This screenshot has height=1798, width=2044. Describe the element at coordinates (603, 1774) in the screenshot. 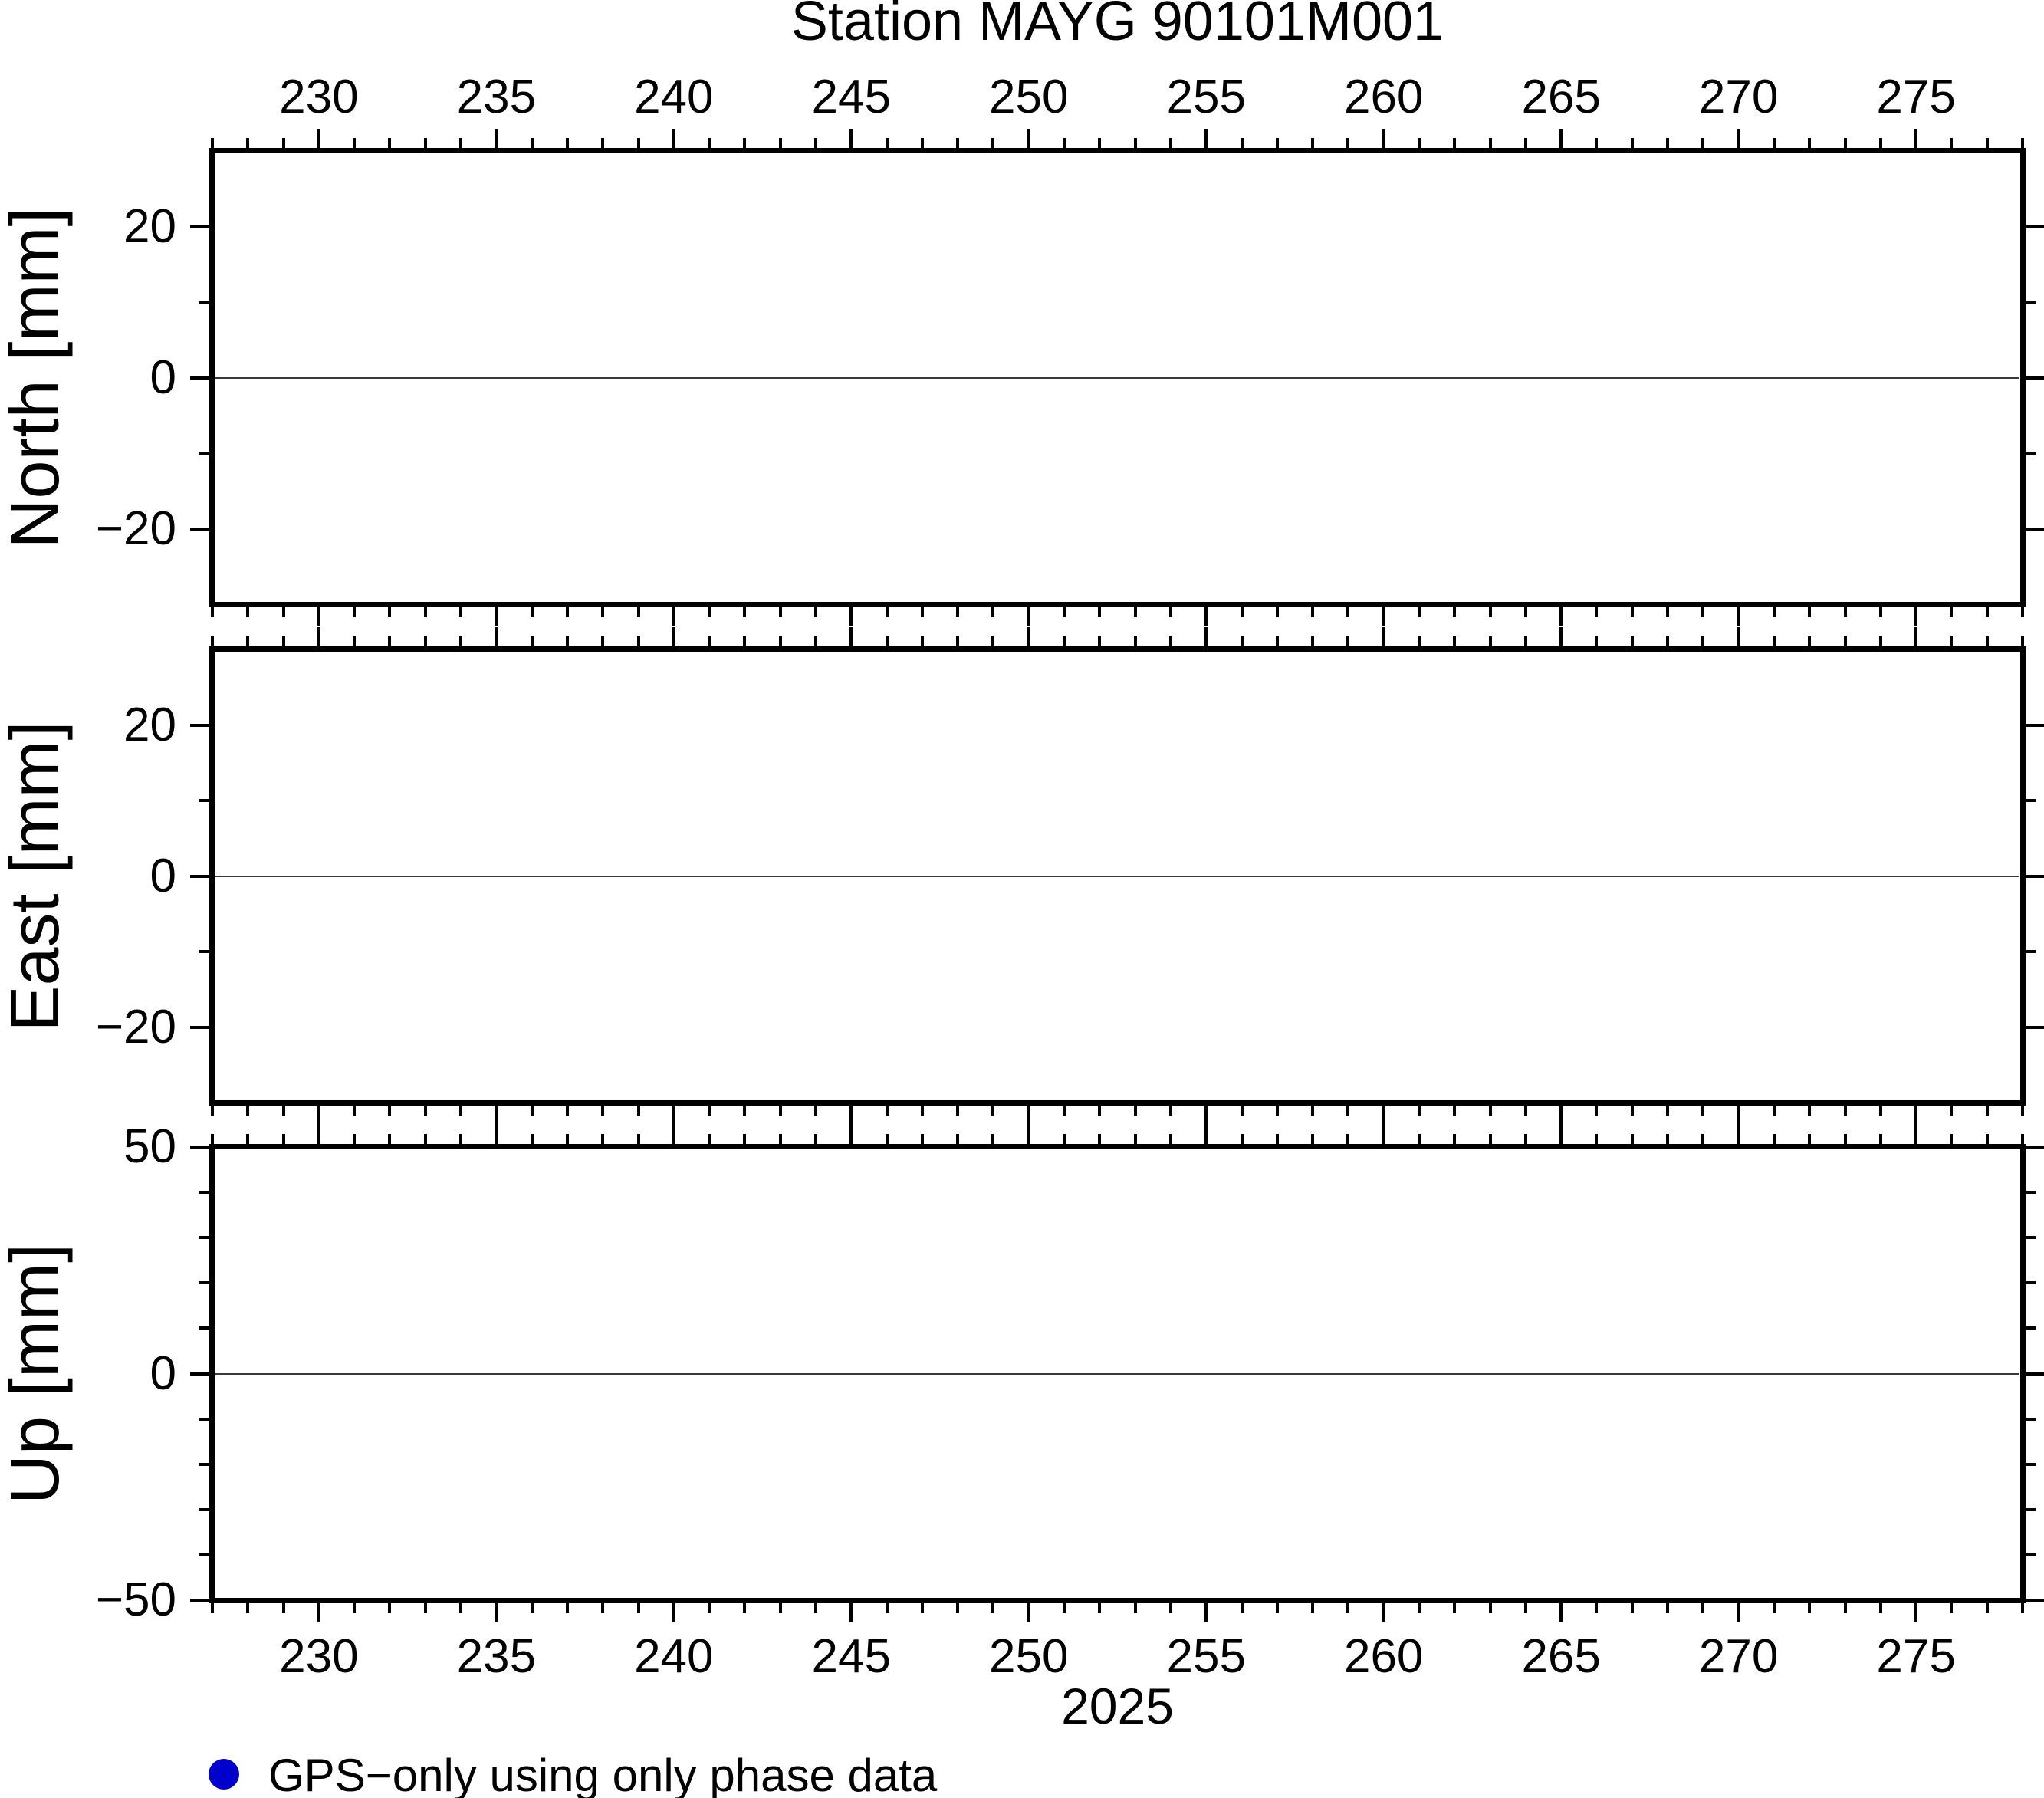

I see `legend-label: GPS−only using only phase data` at that location.